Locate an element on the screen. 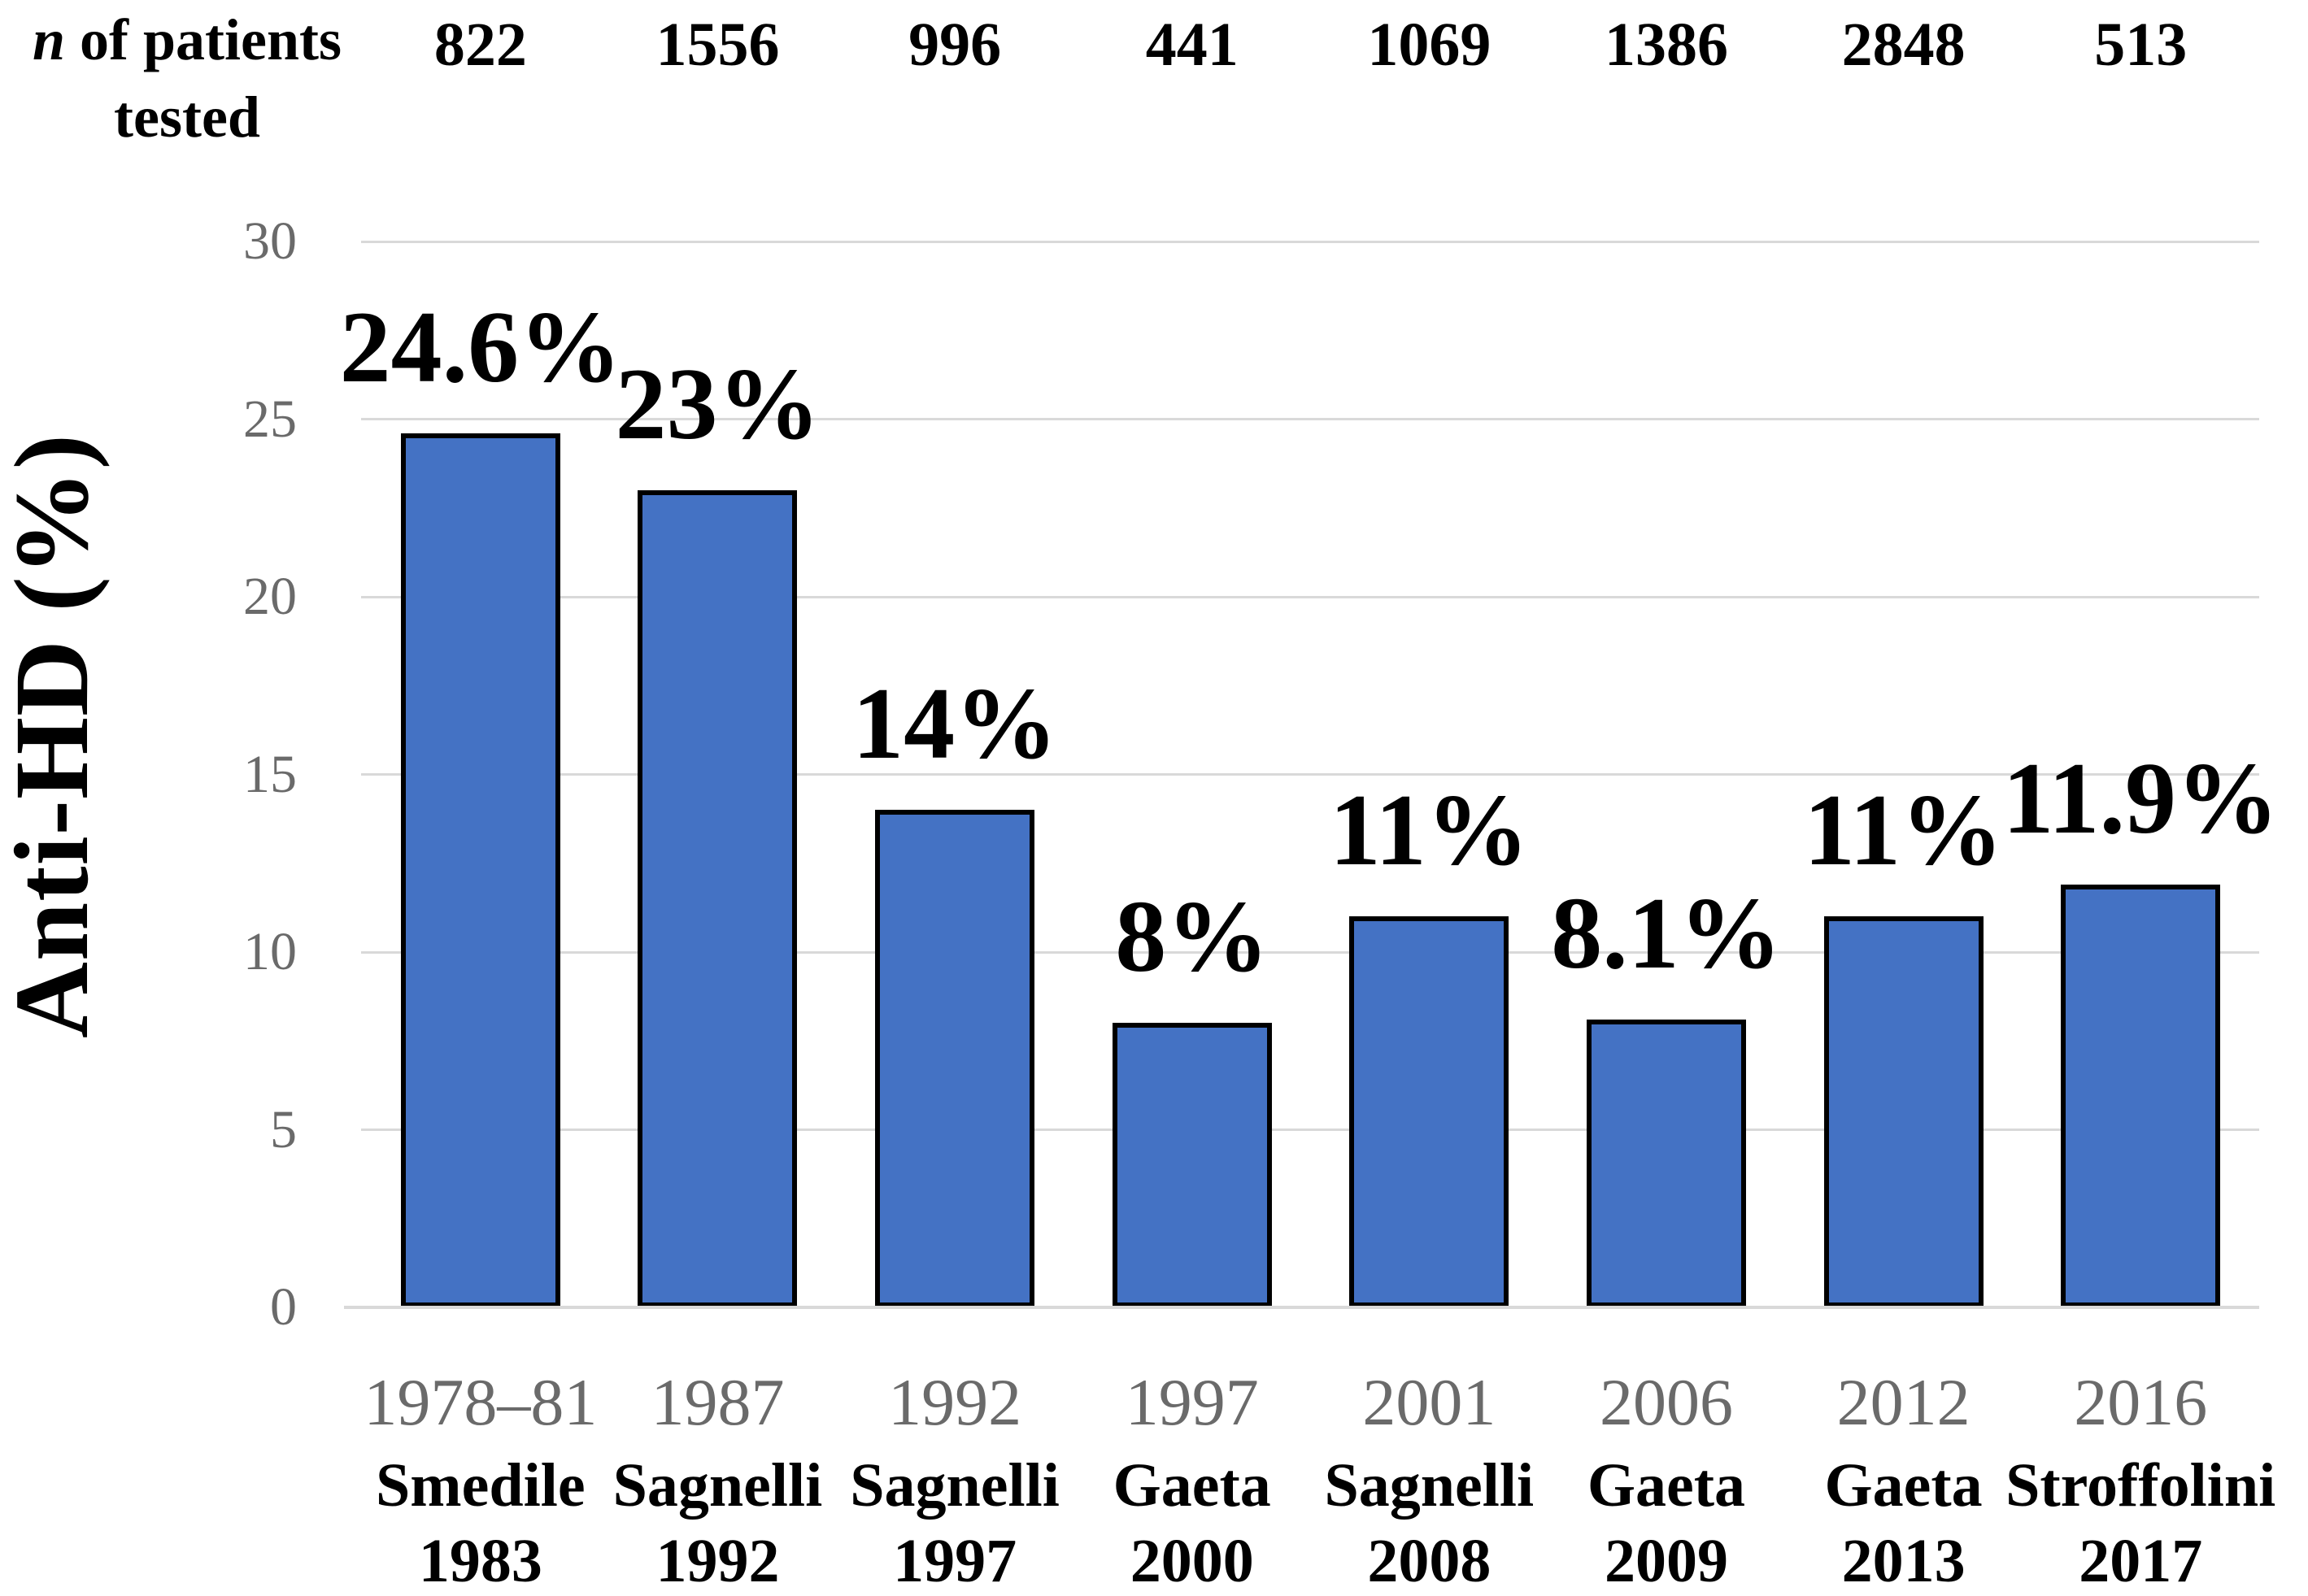 This screenshot has height=1596, width=2308. study-label: Sagnelli 1997 is located at coordinates (955, 1522).